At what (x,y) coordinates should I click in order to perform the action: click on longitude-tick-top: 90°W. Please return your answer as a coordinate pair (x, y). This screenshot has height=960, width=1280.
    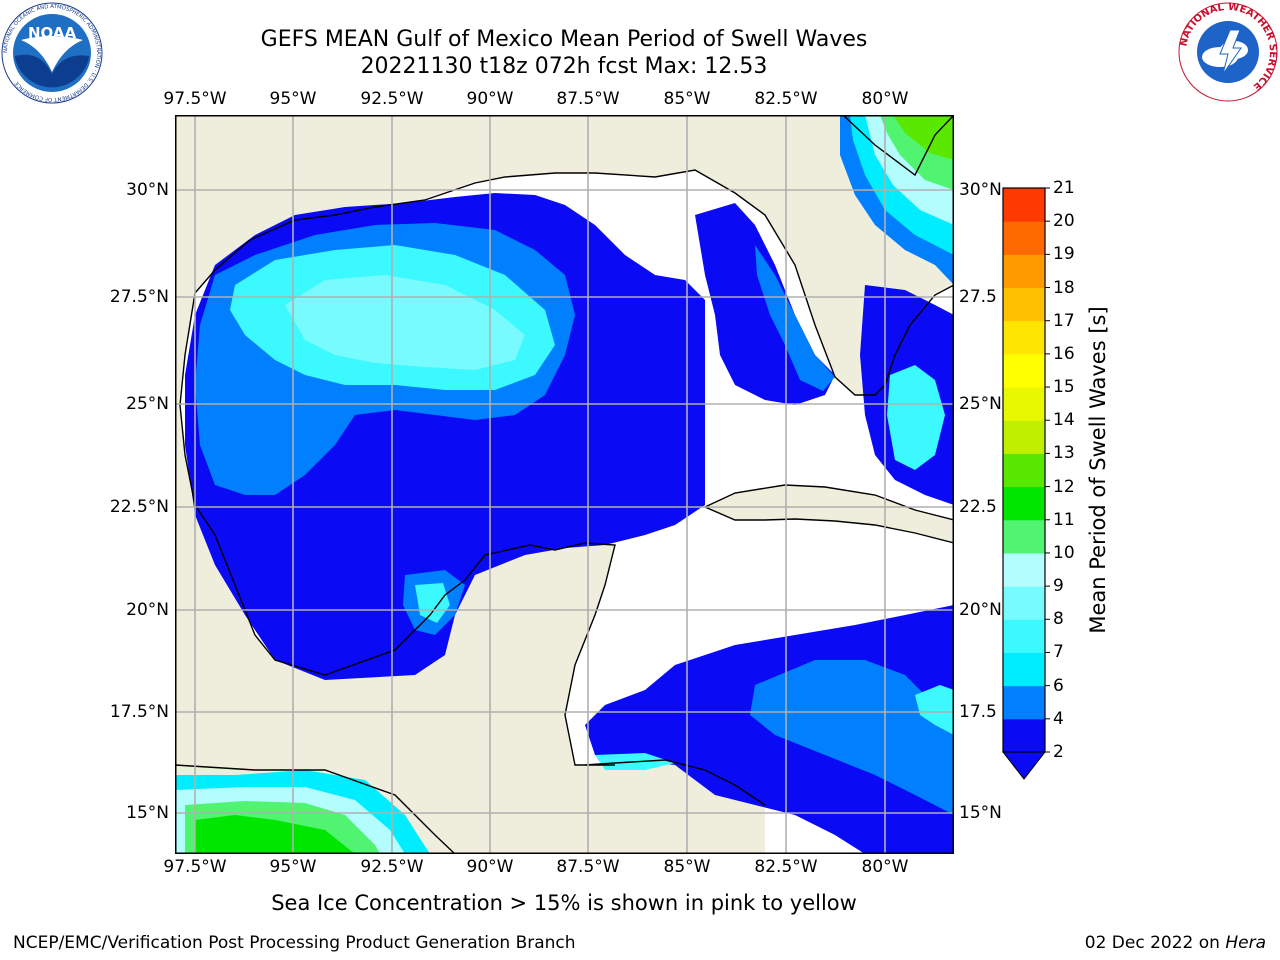
    Looking at the image, I should click on (490, 99).